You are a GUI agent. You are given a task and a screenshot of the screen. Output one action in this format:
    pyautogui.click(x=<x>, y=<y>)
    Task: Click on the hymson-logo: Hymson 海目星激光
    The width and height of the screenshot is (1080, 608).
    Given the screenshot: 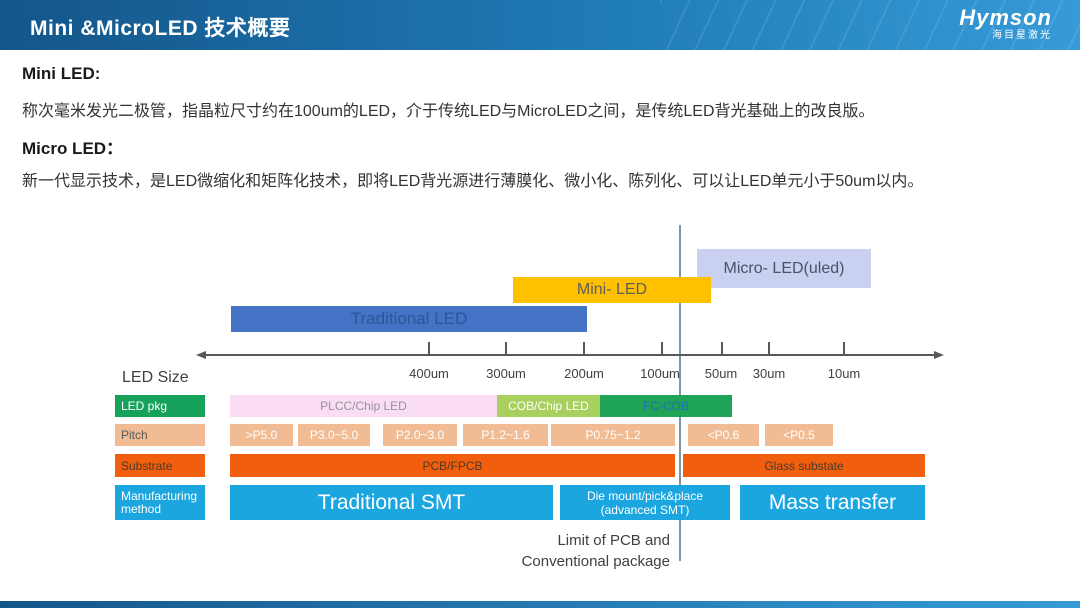 What is the action you would take?
    pyautogui.click(x=1005, y=24)
    